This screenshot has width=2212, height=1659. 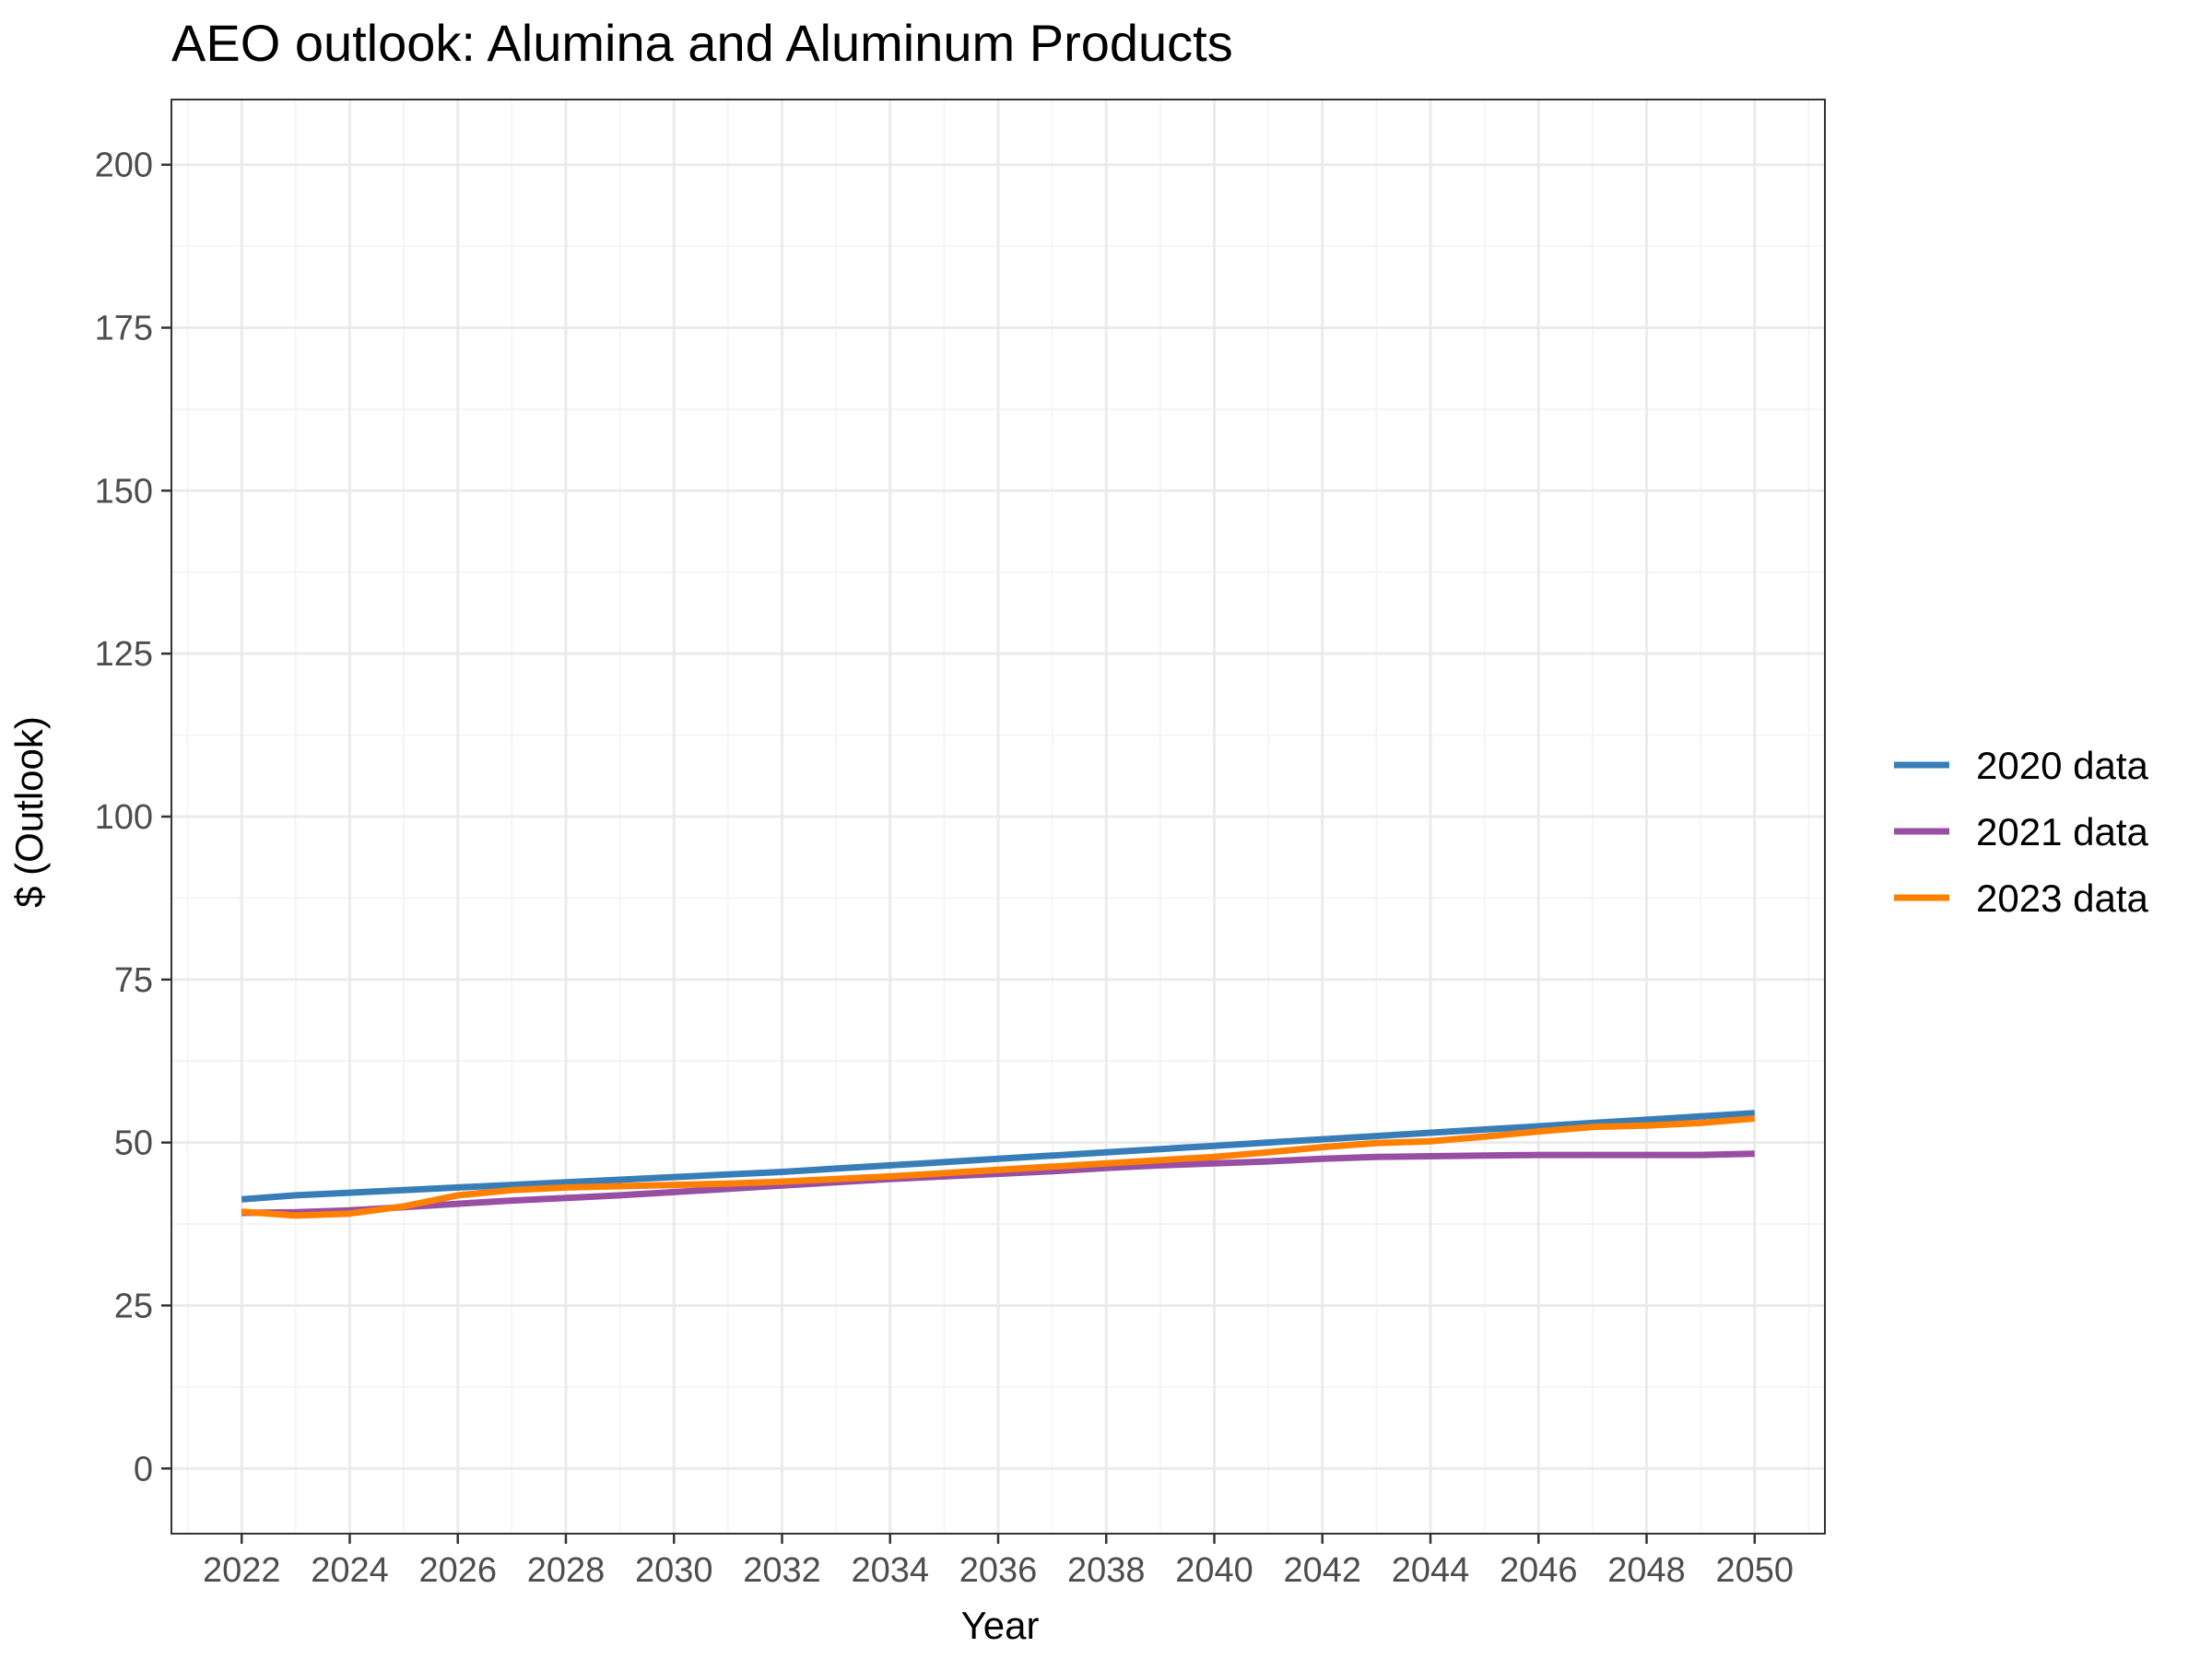 What do you see at coordinates (2062, 765) in the screenshot?
I see `legend-label: 2020 data` at bounding box center [2062, 765].